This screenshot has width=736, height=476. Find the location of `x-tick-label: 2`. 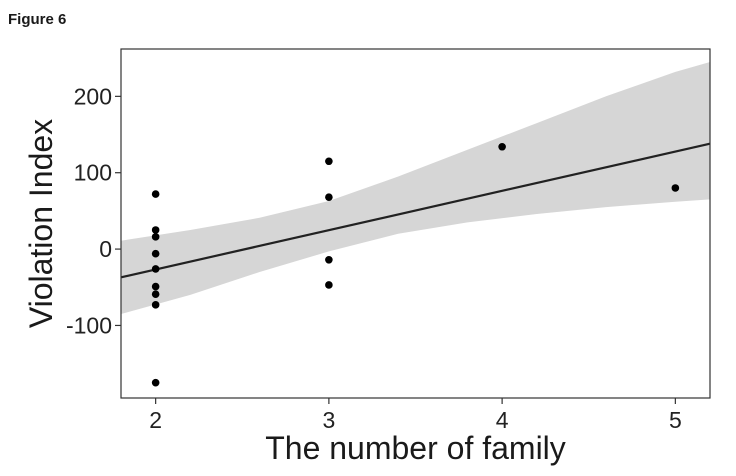

x-tick-label: 2 is located at coordinates (155, 420).